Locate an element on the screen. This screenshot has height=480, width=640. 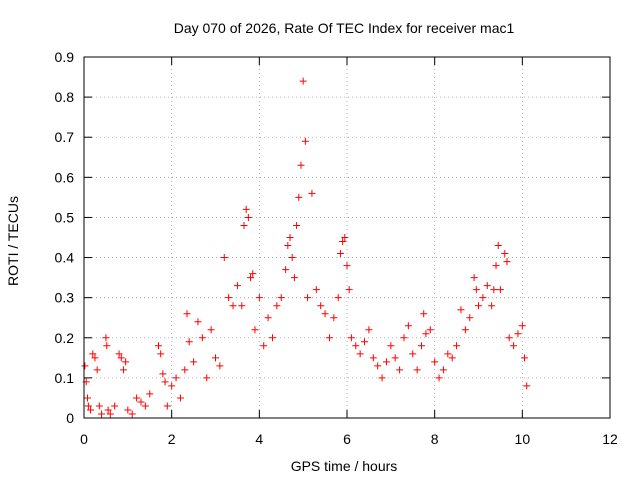
x-tick-label: 0 is located at coordinates (84, 439).